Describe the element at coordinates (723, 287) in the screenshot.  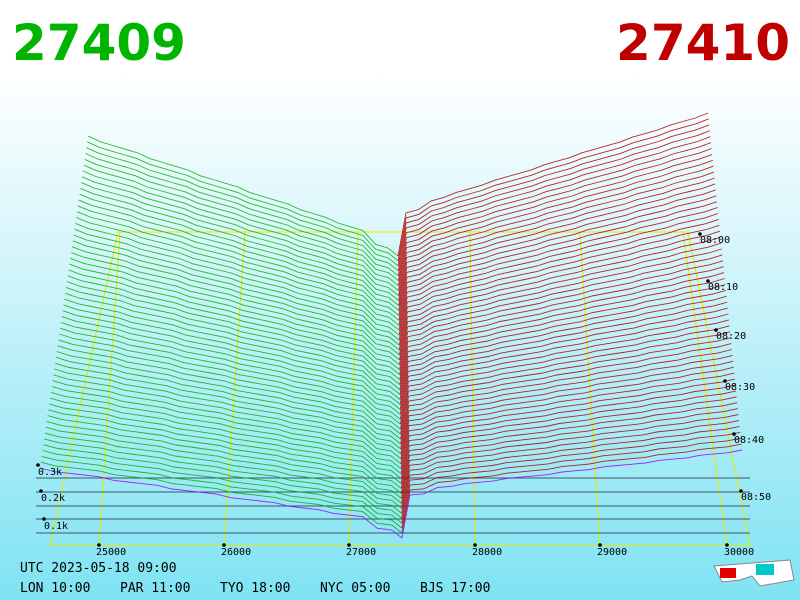
I see `time-label: 08:10` at that location.